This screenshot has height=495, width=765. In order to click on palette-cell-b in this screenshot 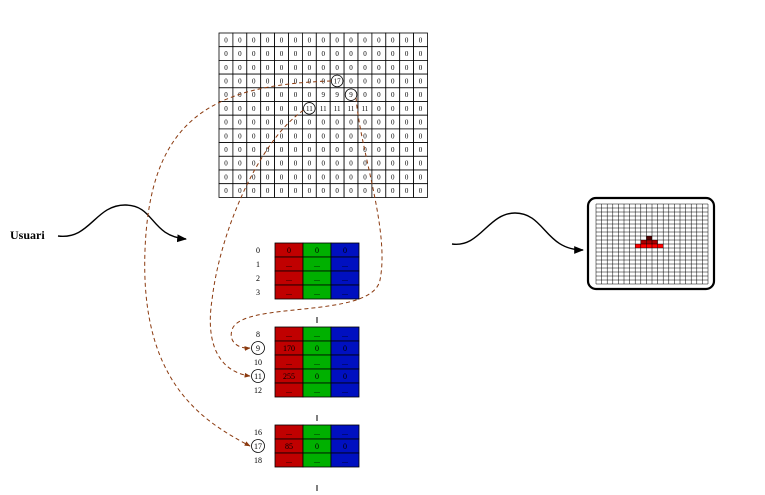, I will do `click(345, 460)`.